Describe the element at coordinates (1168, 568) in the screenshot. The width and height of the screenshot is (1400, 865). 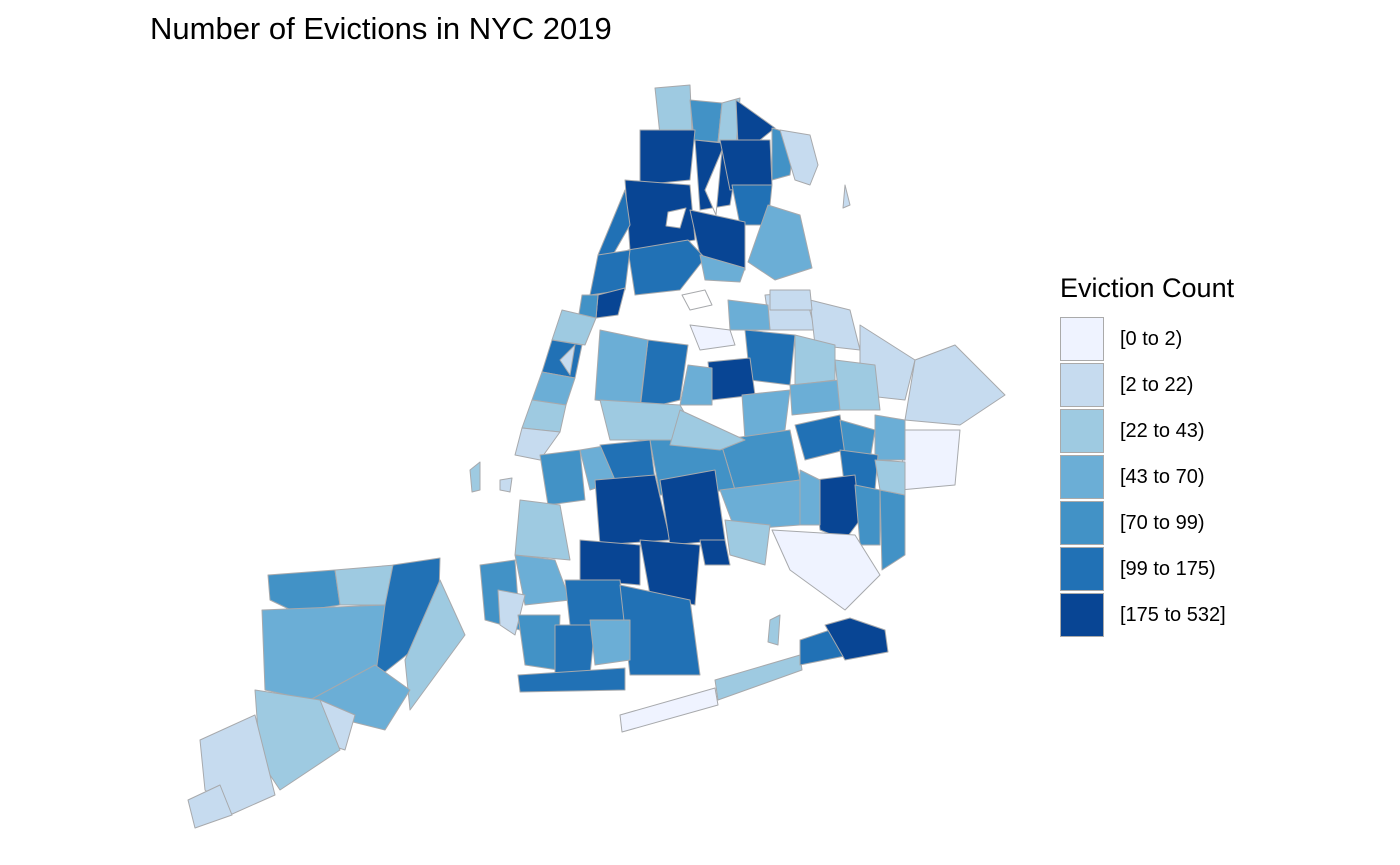
I see `legend-label: [99 to 175)` at that location.